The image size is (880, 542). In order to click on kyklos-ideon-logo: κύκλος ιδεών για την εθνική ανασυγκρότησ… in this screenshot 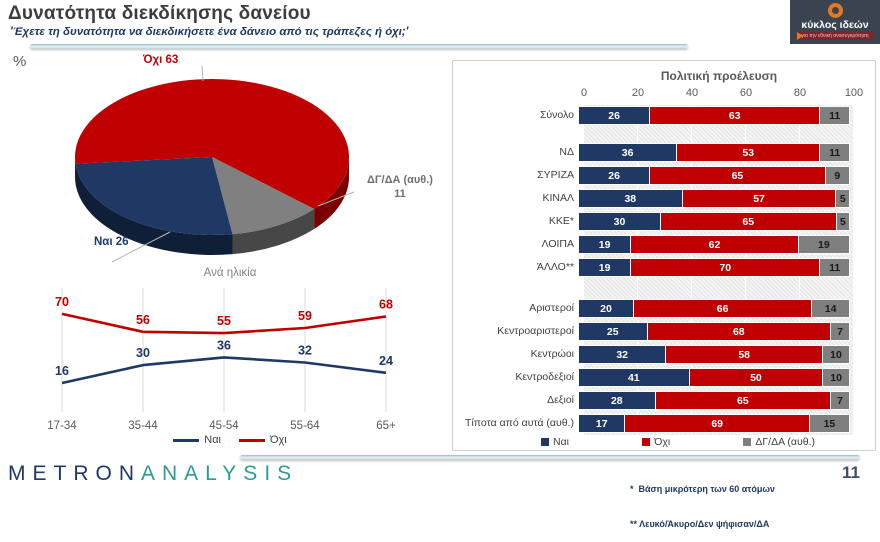, I will do `click(835, 22)`.